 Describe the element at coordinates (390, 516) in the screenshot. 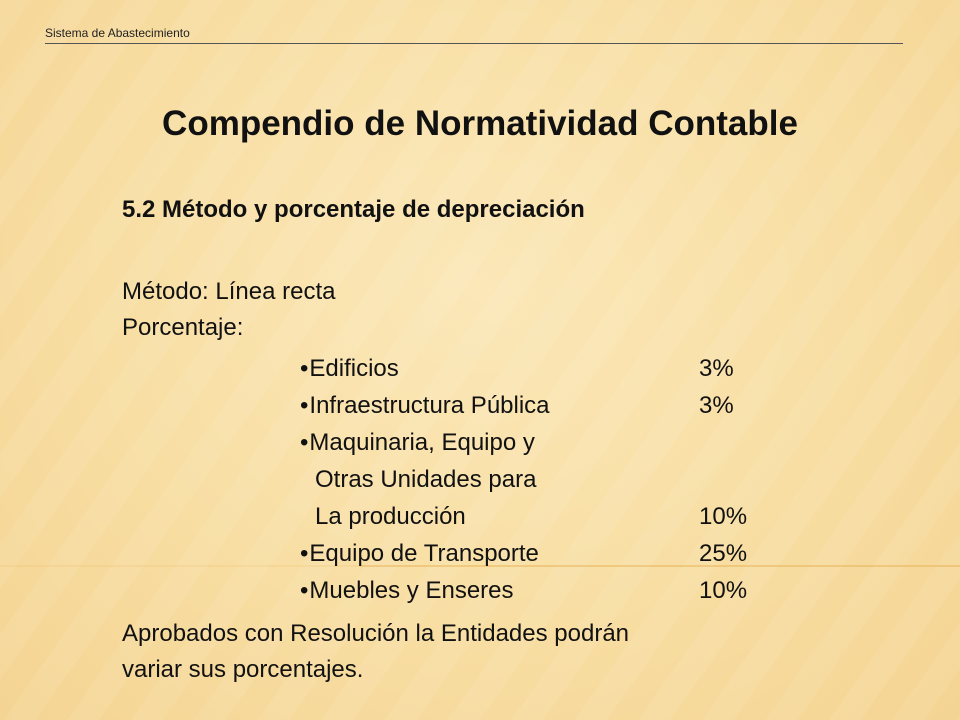

I see `list-item-continuation: La producción` at that location.